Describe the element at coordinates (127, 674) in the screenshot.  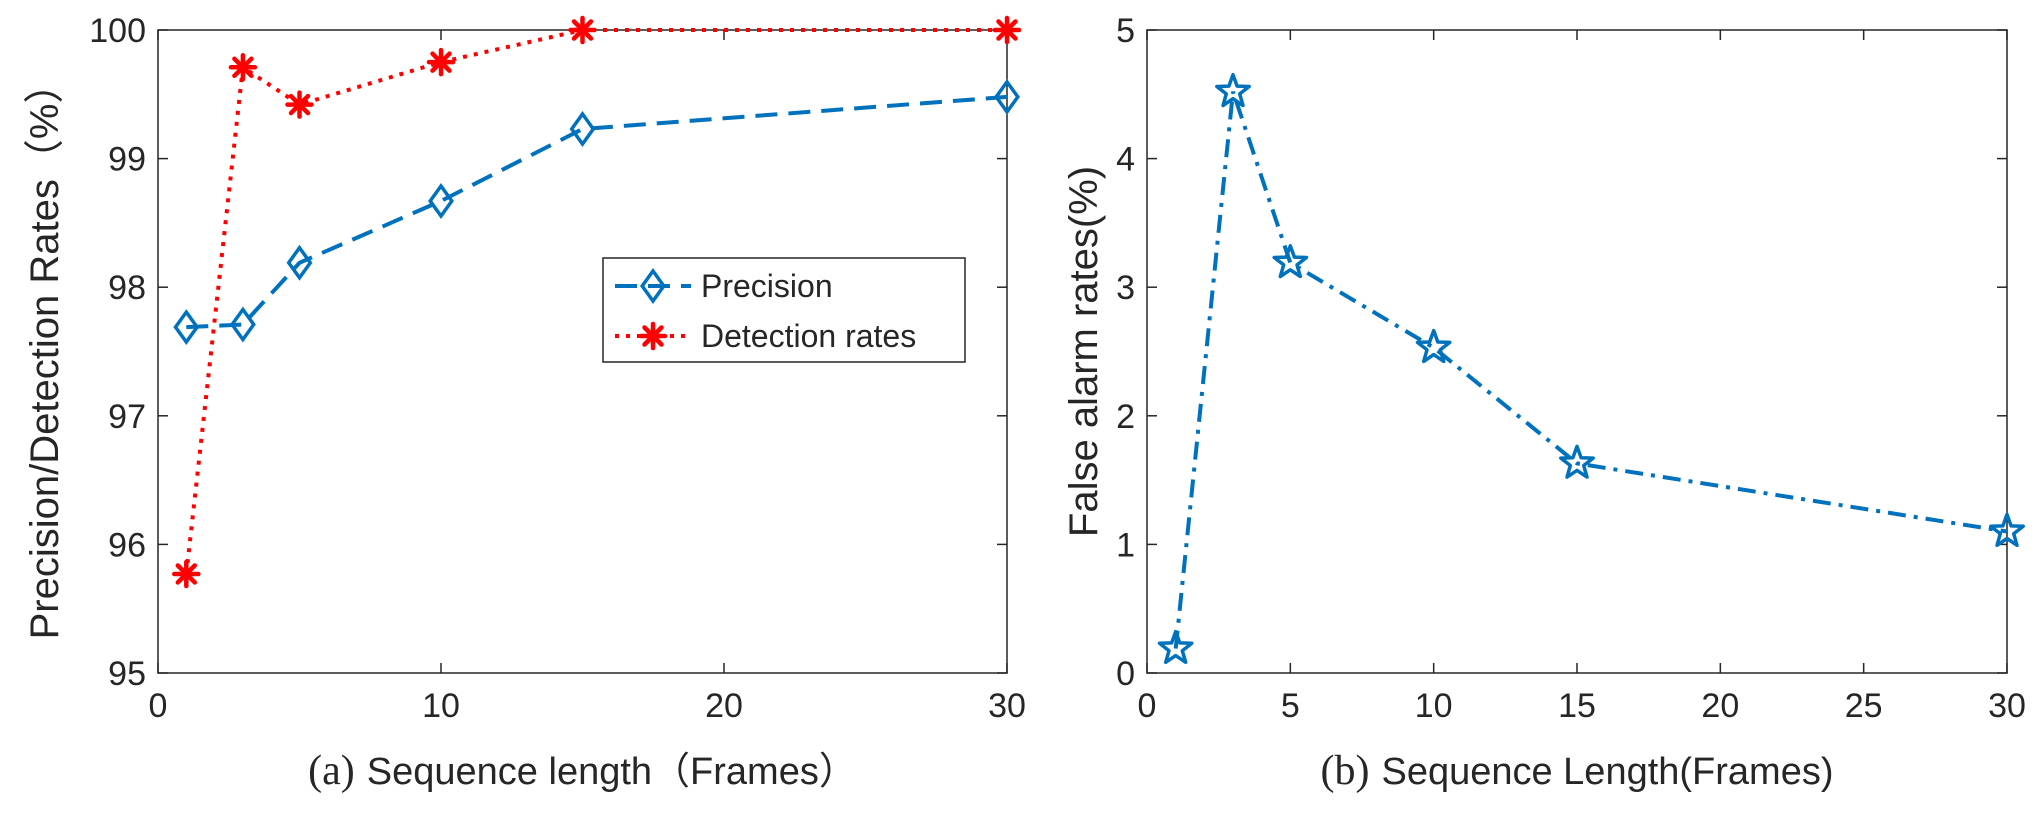
I see `panel-a-y-tick-label: 95` at that location.